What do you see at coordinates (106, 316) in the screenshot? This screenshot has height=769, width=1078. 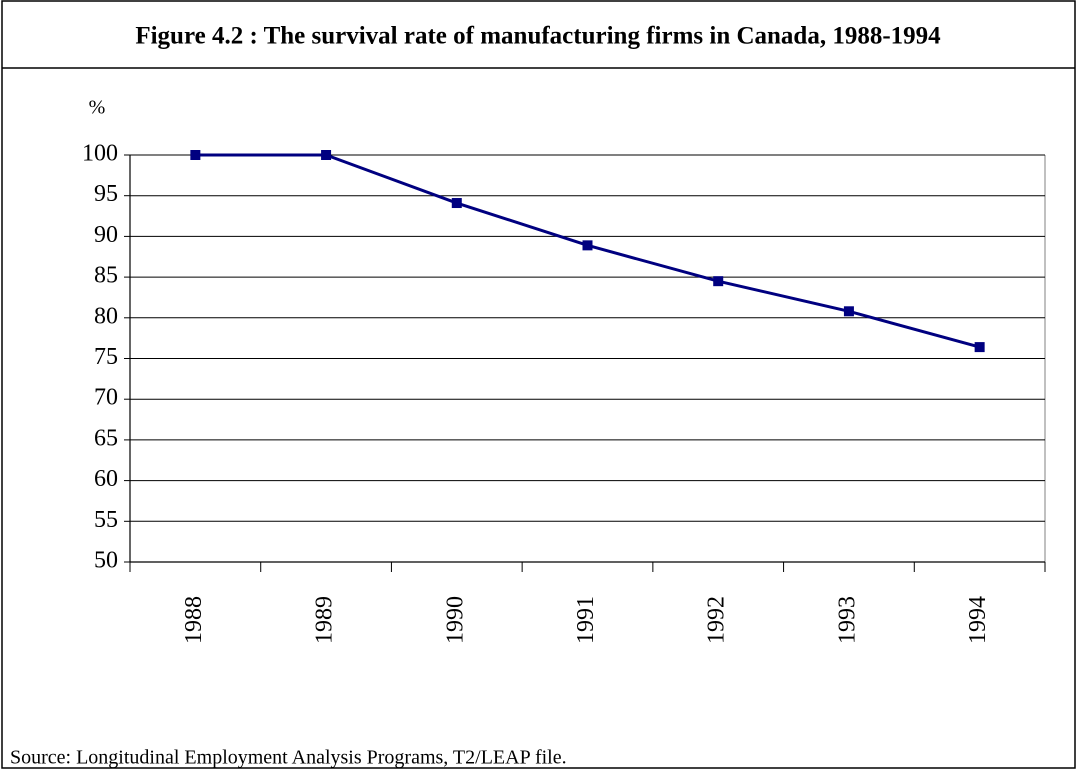 I see `y-tick-label: 80` at bounding box center [106, 316].